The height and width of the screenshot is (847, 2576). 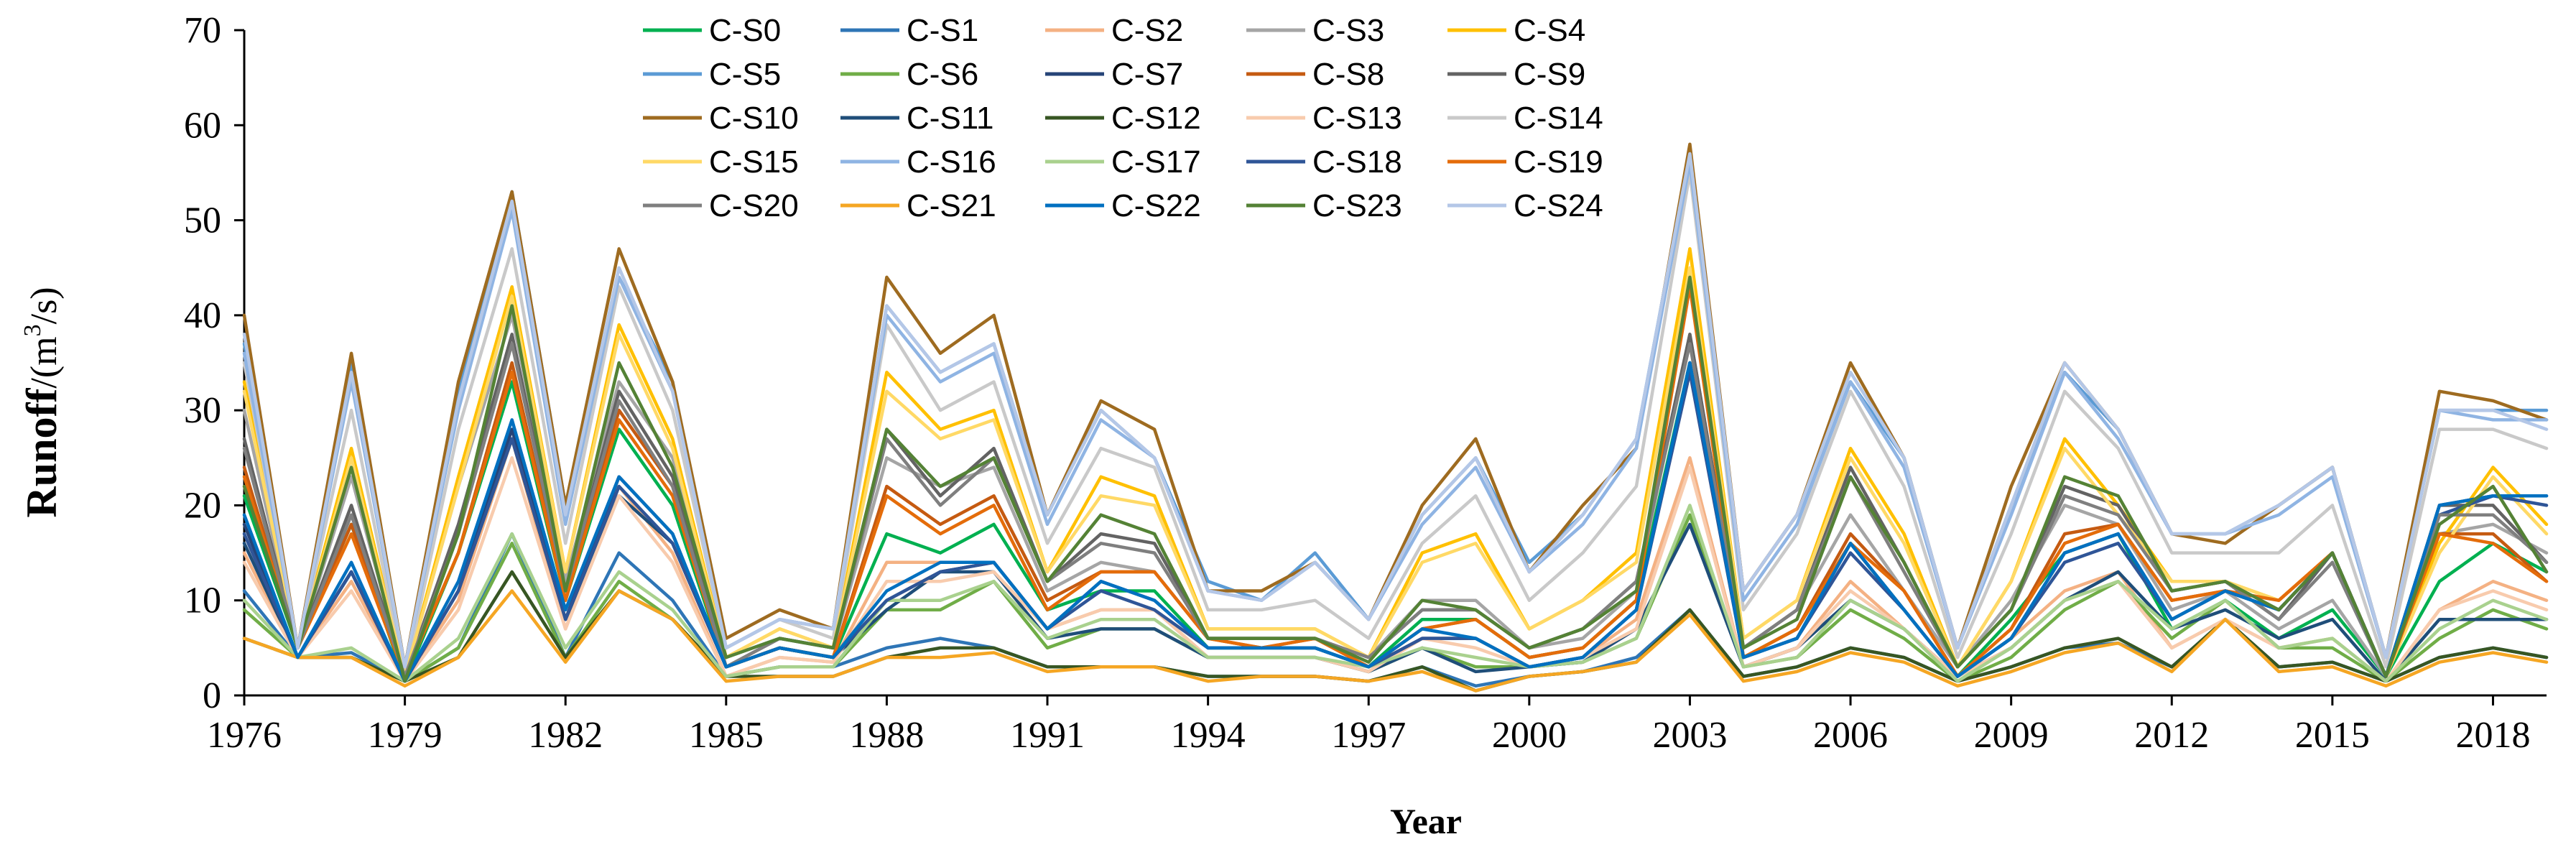 What do you see at coordinates (1156, 119) in the screenshot?
I see `legend-label: C-S12` at bounding box center [1156, 119].